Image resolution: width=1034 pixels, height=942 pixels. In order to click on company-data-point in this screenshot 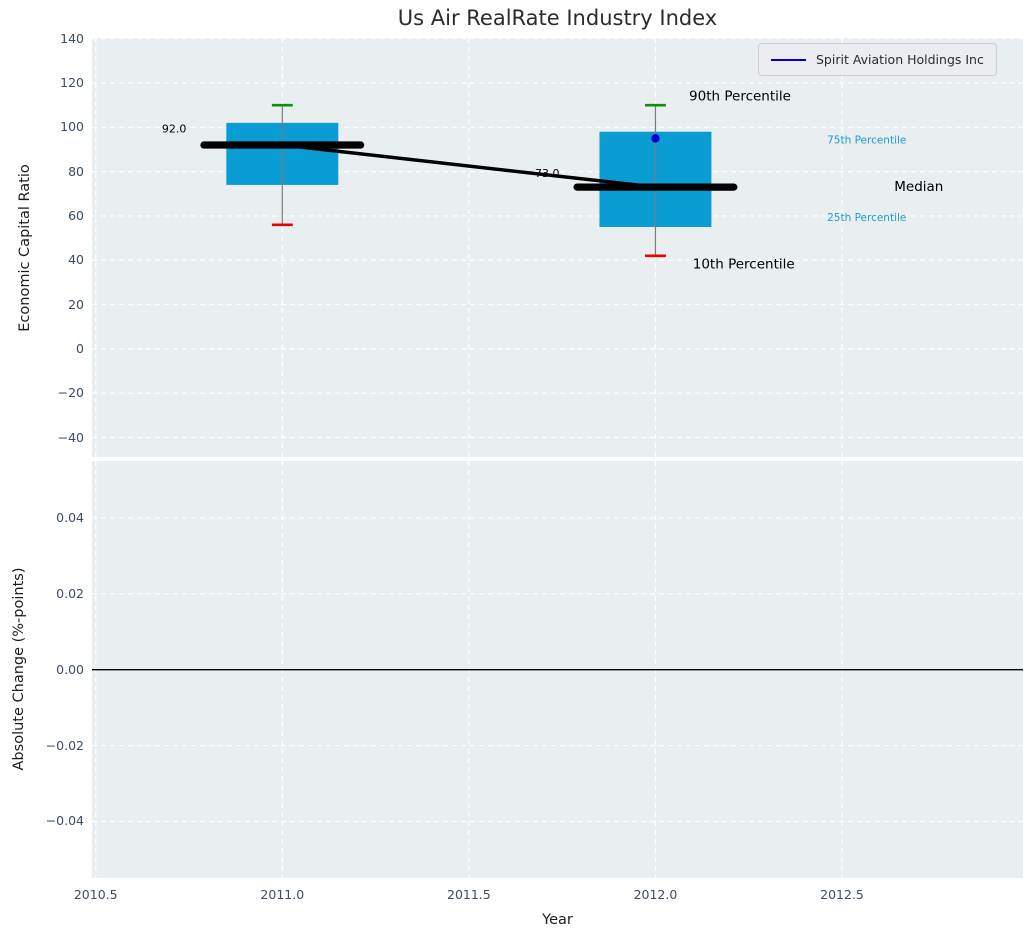, I will do `click(655, 138)`.